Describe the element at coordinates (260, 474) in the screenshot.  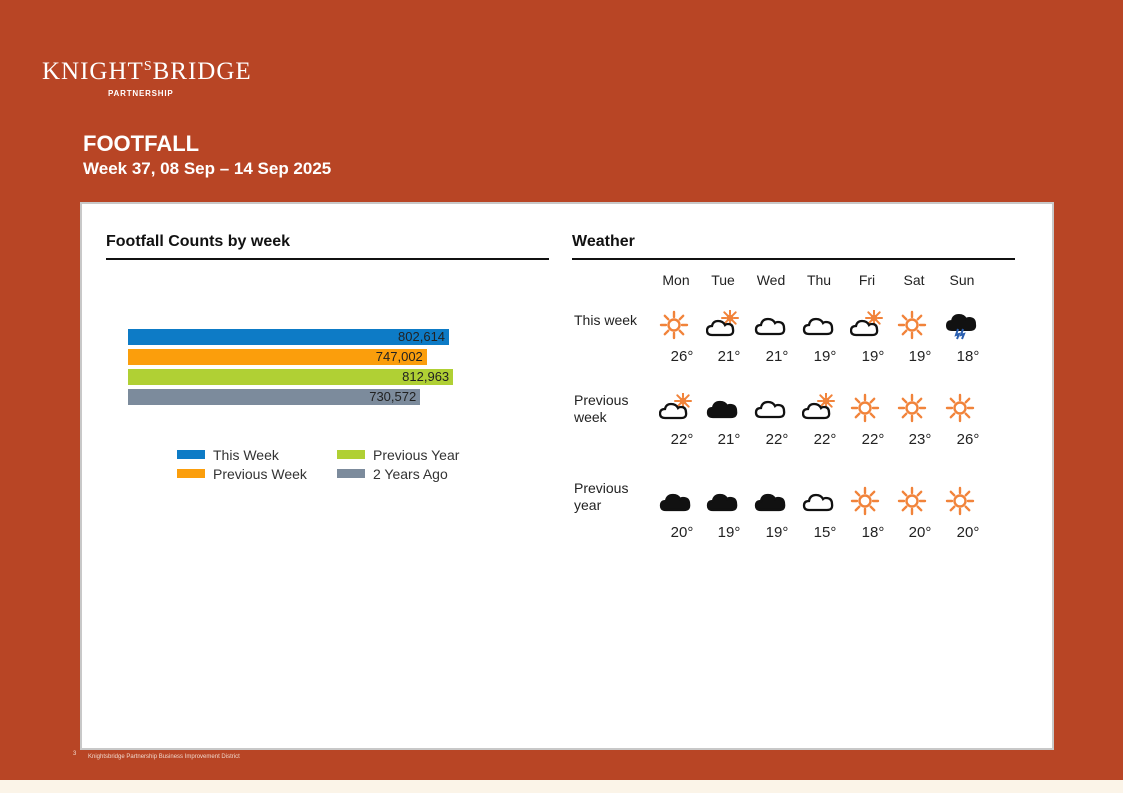
I see `legend-label: Previous Week` at that location.